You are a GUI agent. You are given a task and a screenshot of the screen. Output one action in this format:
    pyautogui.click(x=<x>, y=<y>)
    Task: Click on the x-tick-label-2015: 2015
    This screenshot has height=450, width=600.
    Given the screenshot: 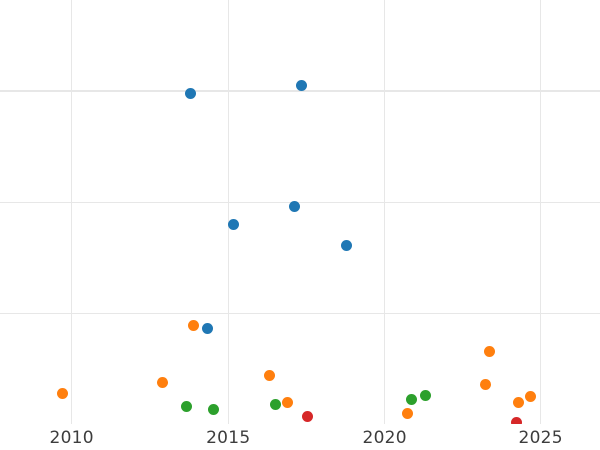 What is the action you would take?
    pyautogui.click(x=228, y=438)
    